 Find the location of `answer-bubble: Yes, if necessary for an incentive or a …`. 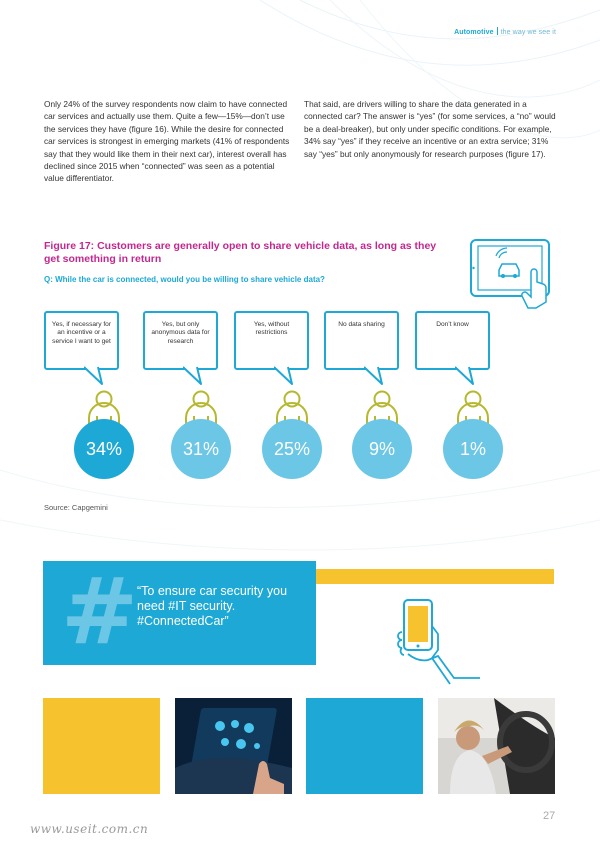

answer-bubble: Yes, if necessary for an incentive or a … is located at coordinates (81, 340).